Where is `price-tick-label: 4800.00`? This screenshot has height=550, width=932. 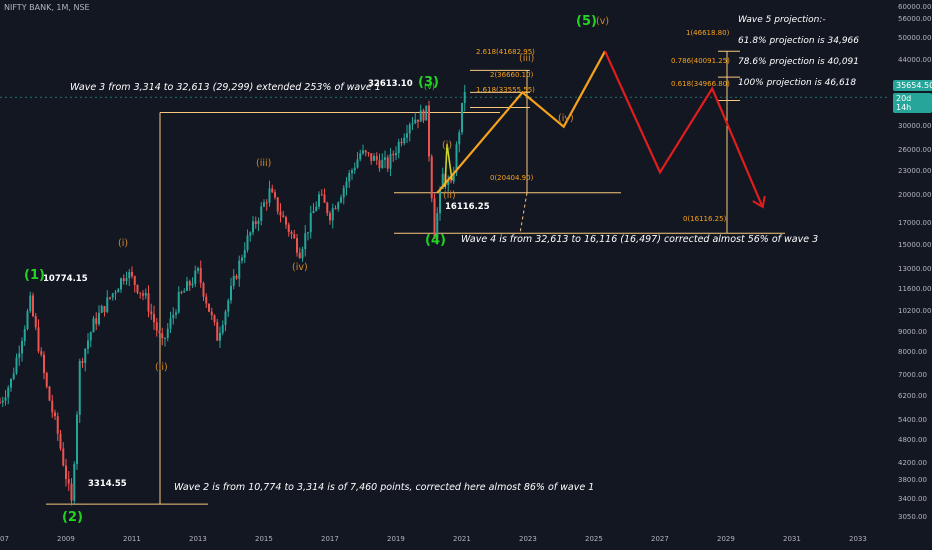 price-tick-label: 4800.00 is located at coordinates (912, 439).